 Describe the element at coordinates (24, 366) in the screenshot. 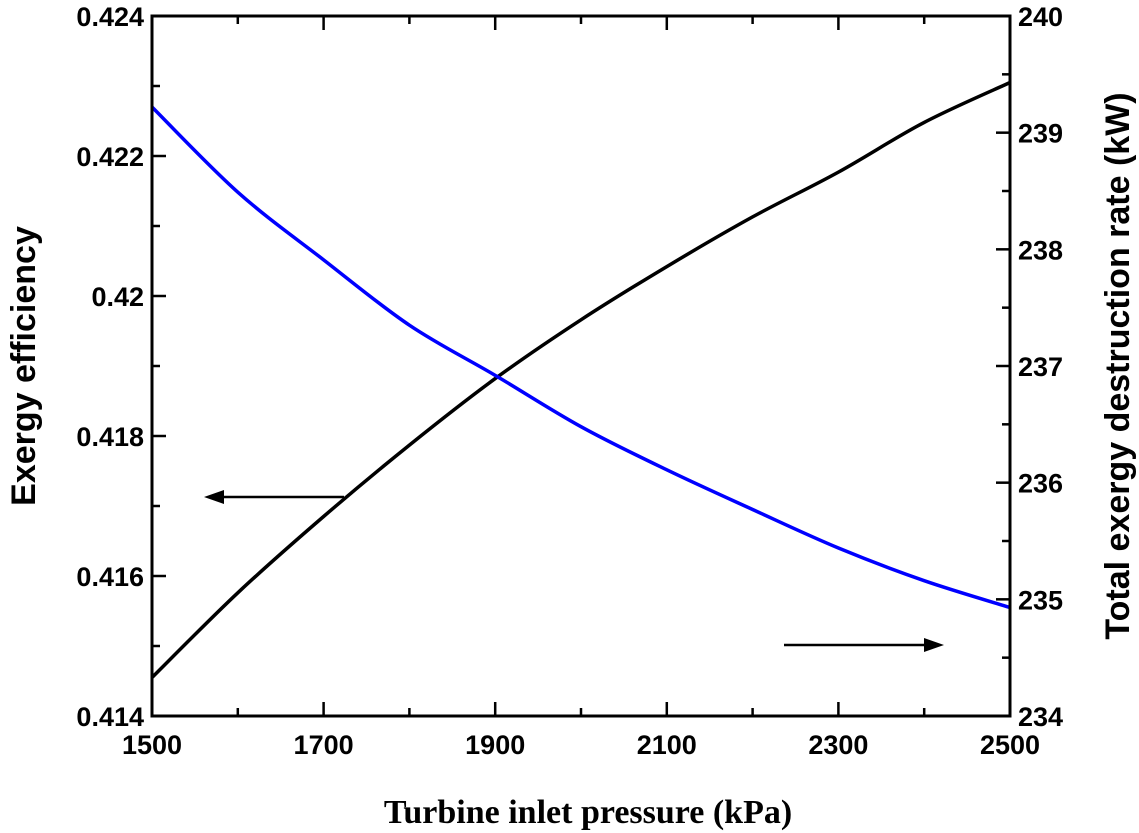

I see `y-left-label: Exergy efficiency` at that location.